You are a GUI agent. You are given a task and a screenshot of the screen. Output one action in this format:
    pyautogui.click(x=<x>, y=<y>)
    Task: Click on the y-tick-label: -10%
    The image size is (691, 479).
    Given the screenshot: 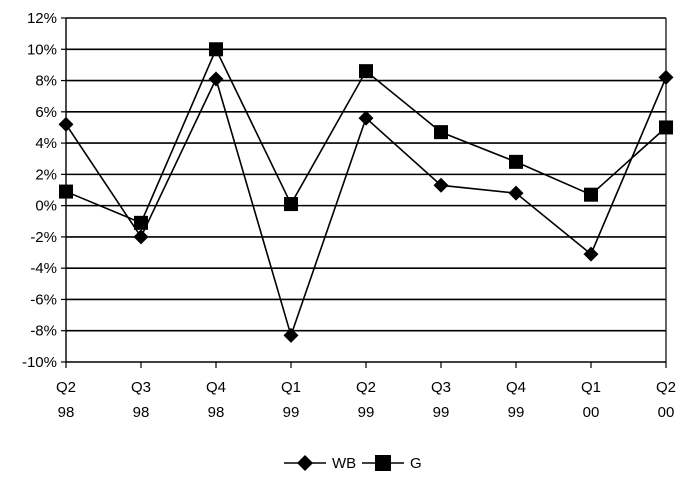 What is the action you would take?
    pyautogui.click(x=39, y=362)
    